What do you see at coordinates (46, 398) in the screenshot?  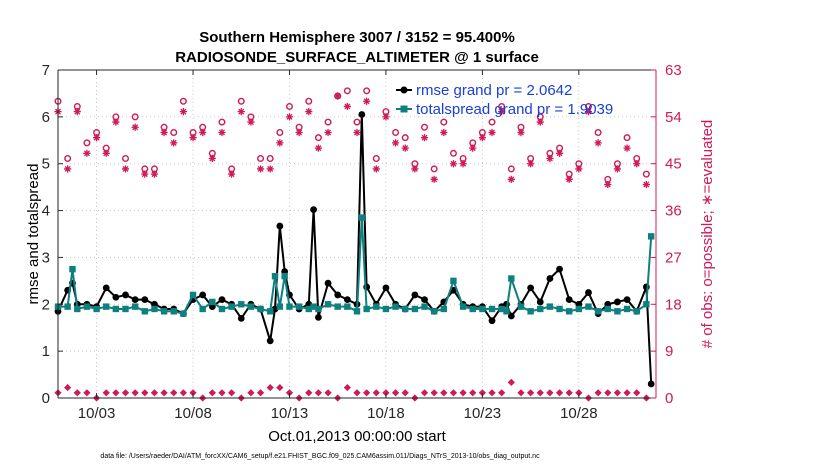 I see `y-tick-label: 0` at bounding box center [46, 398].